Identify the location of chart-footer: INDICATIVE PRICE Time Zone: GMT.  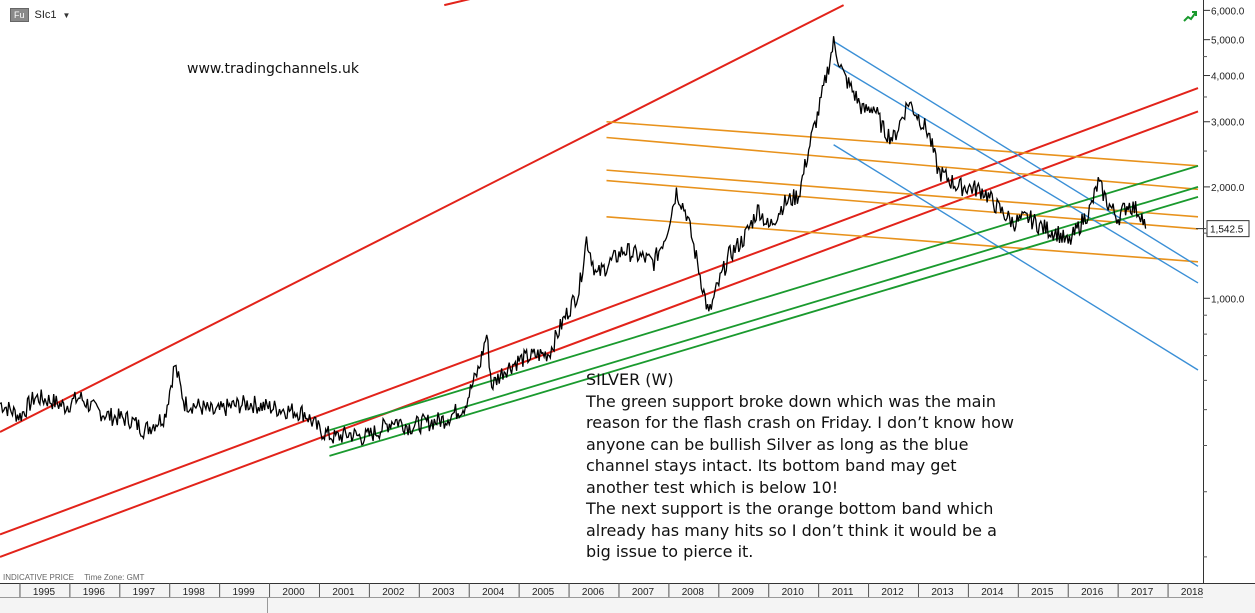
(73, 577).